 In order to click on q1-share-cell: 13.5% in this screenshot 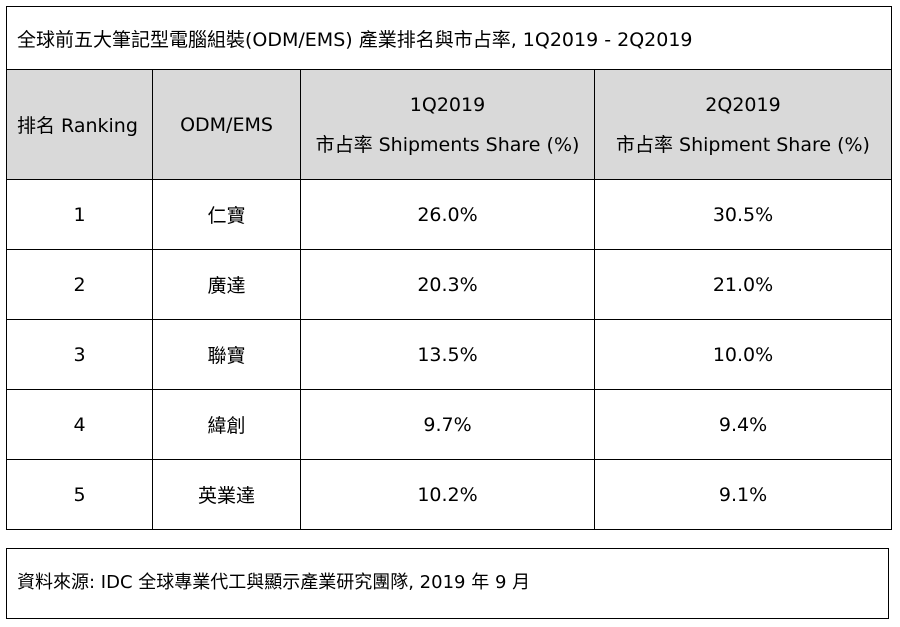, I will do `click(447, 354)`.